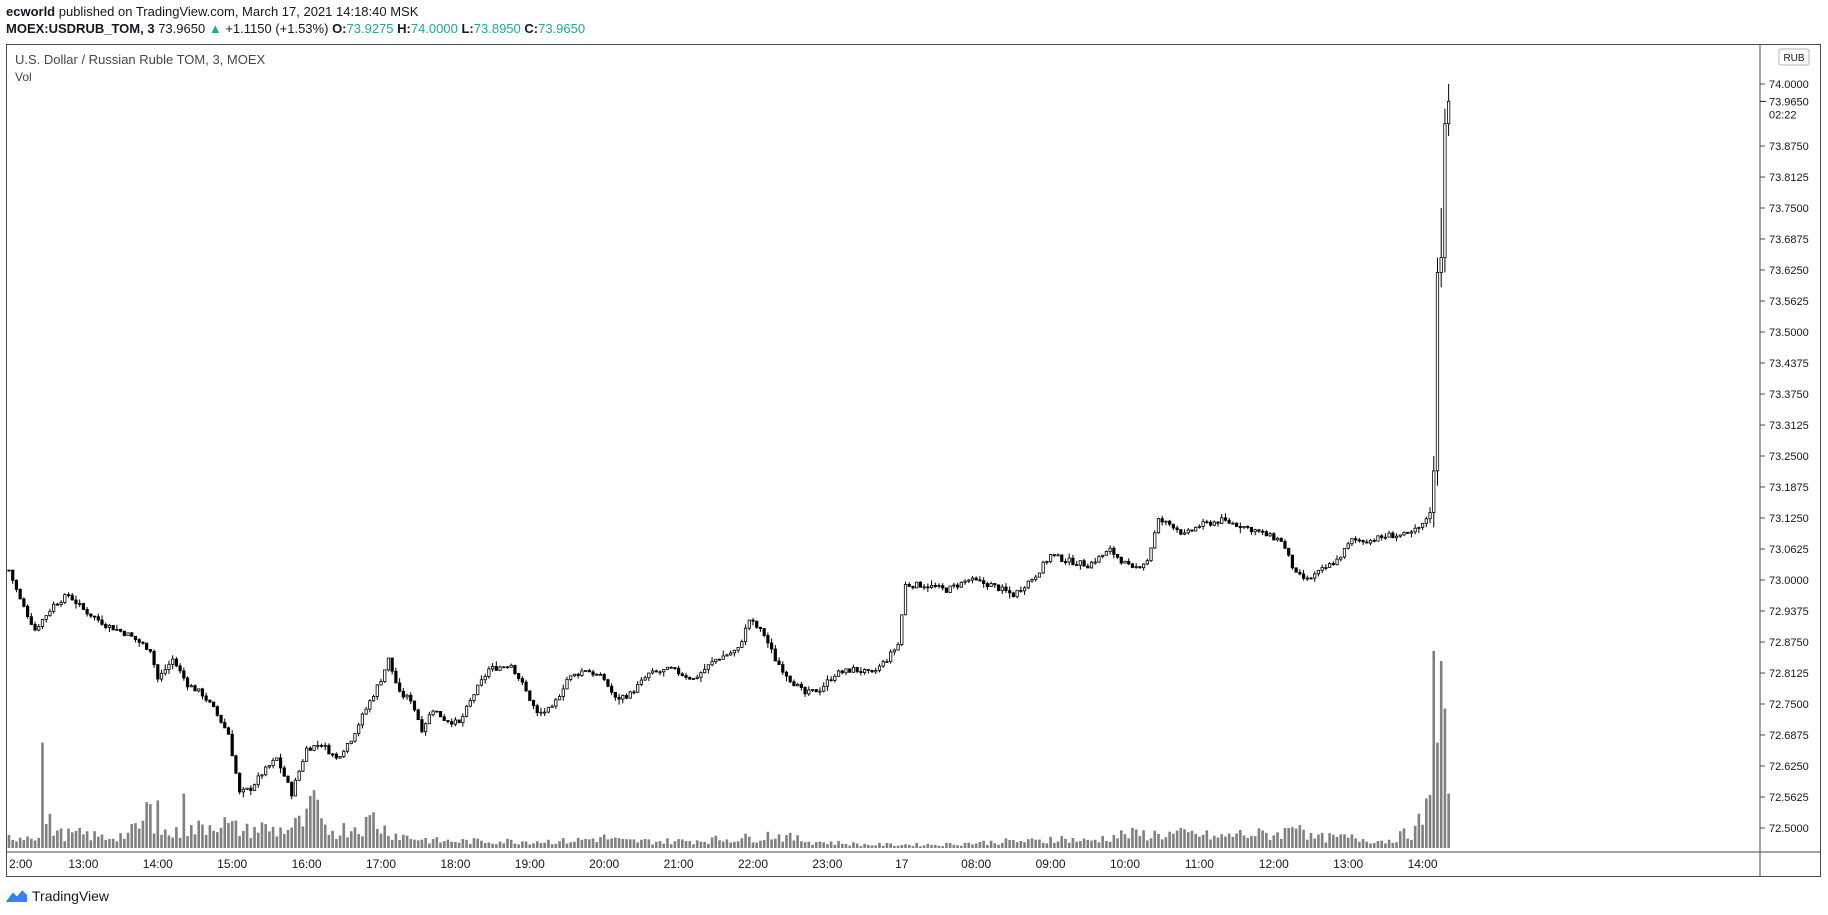 This screenshot has height=915, width=1828. What do you see at coordinates (679, 864) in the screenshot?
I see `x-tick-label: 21:00` at bounding box center [679, 864].